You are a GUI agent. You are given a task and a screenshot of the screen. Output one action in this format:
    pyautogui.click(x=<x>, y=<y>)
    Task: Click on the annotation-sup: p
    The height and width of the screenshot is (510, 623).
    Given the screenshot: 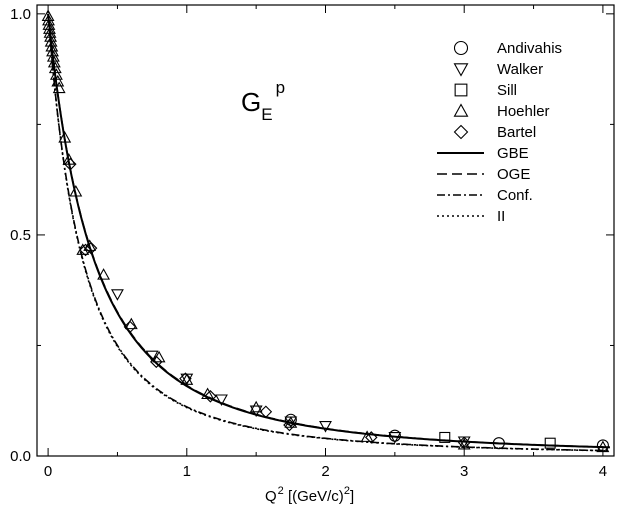 What is the action you would take?
    pyautogui.click(x=280, y=87)
    